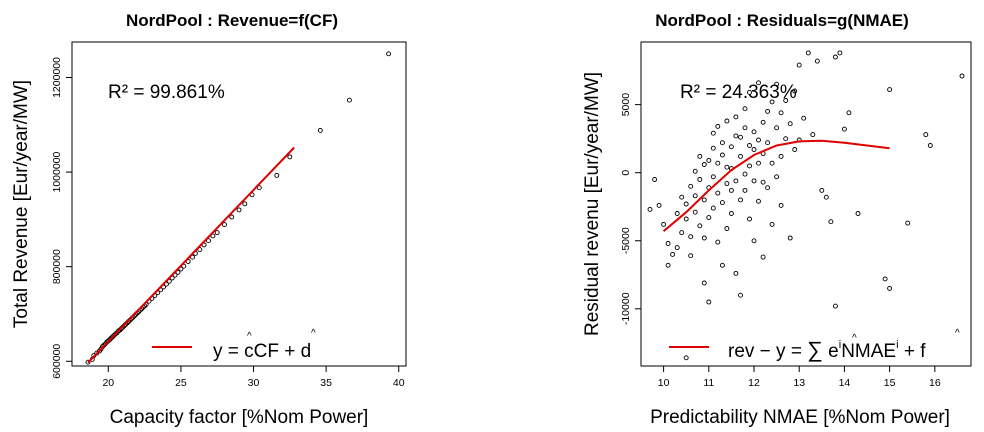  Describe the element at coordinates (626, 105) in the screenshot. I see `right-y-tick-label: 5000` at that location.